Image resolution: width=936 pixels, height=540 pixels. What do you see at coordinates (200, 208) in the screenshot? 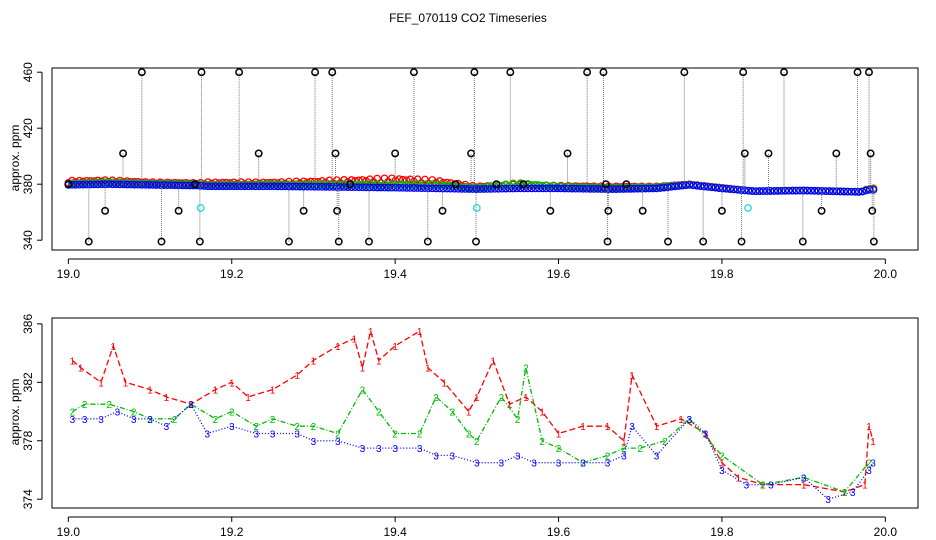
I see `top-flagged-point` at bounding box center [200, 208].